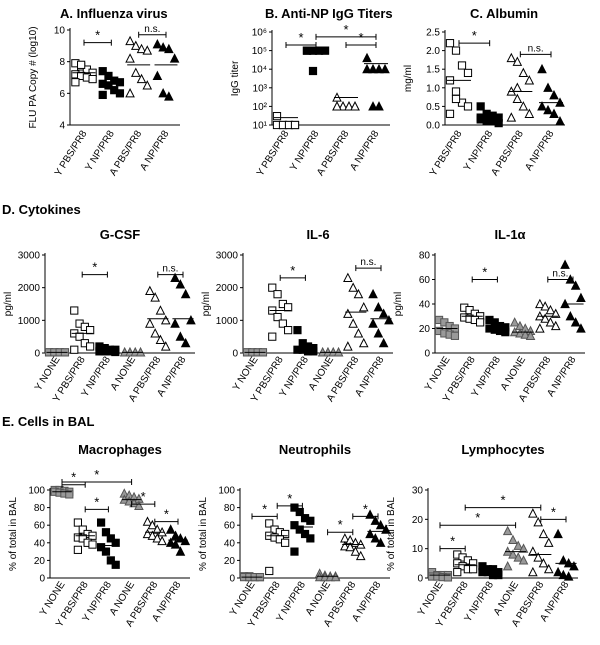 The width and height of the screenshot is (600, 645). What do you see at coordinates (364, 150) in the screenshot?
I see `x-tick-label: A NP/PR8` at bounding box center [364, 150].